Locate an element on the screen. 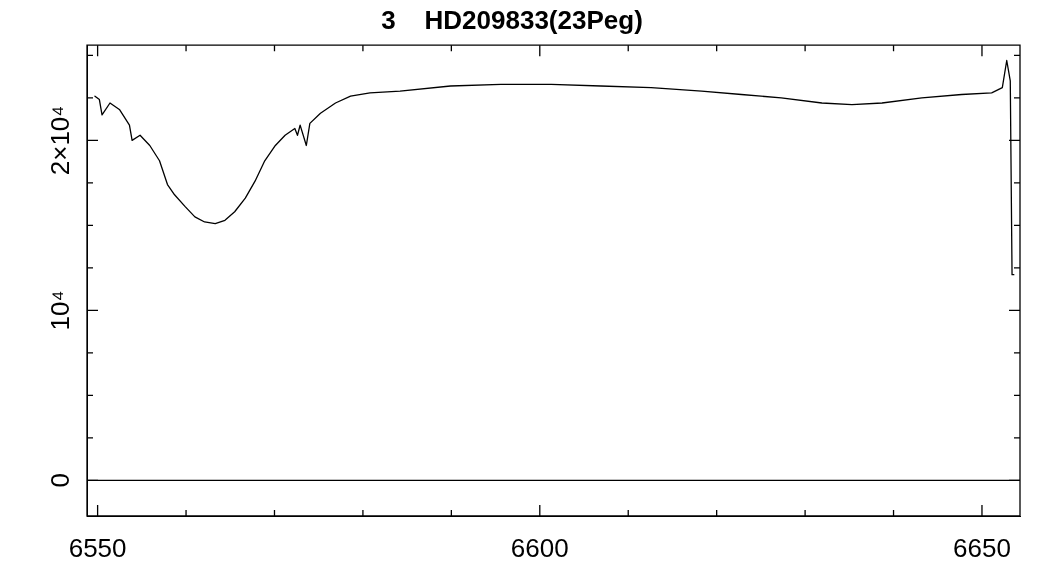 The width and height of the screenshot is (1048, 582). y-tick-label: 2×10⁴ is located at coordinates (60, 140).